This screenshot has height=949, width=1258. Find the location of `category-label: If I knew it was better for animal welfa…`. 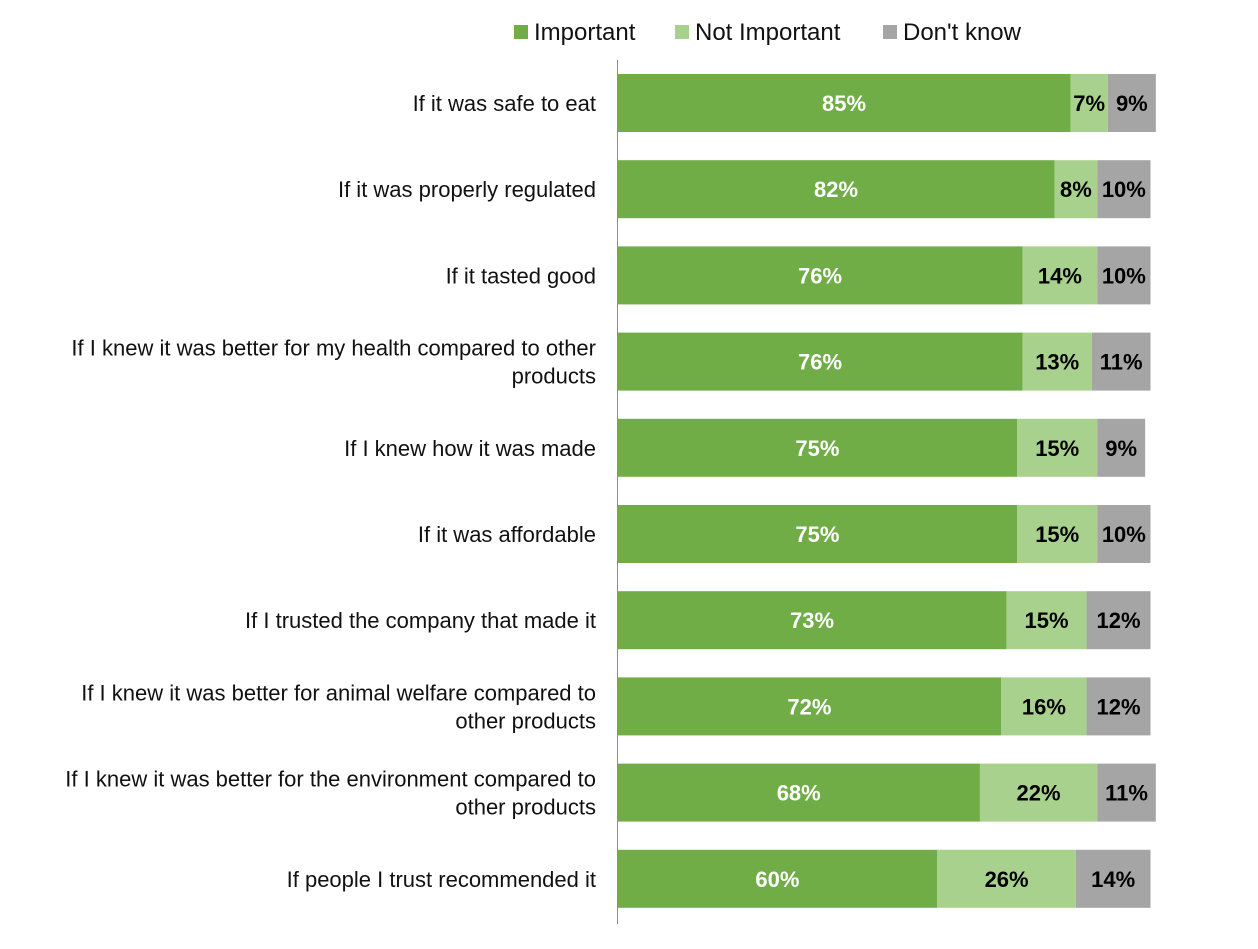

category-label: If I knew it was better for animal welfa… is located at coordinates (338, 706).